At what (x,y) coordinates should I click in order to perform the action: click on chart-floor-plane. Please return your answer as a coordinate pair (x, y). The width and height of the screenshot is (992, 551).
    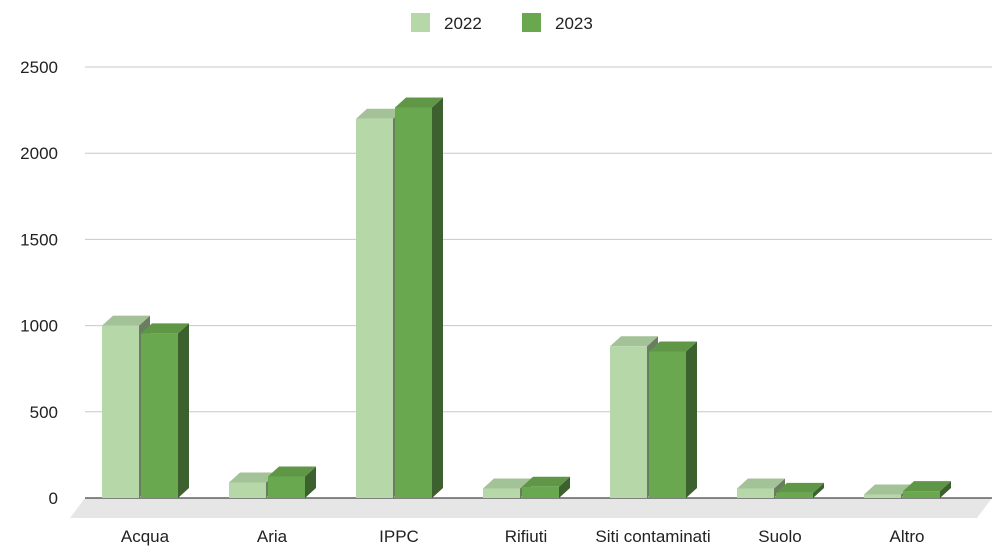
    Looking at the image, I should click on (531, 508).